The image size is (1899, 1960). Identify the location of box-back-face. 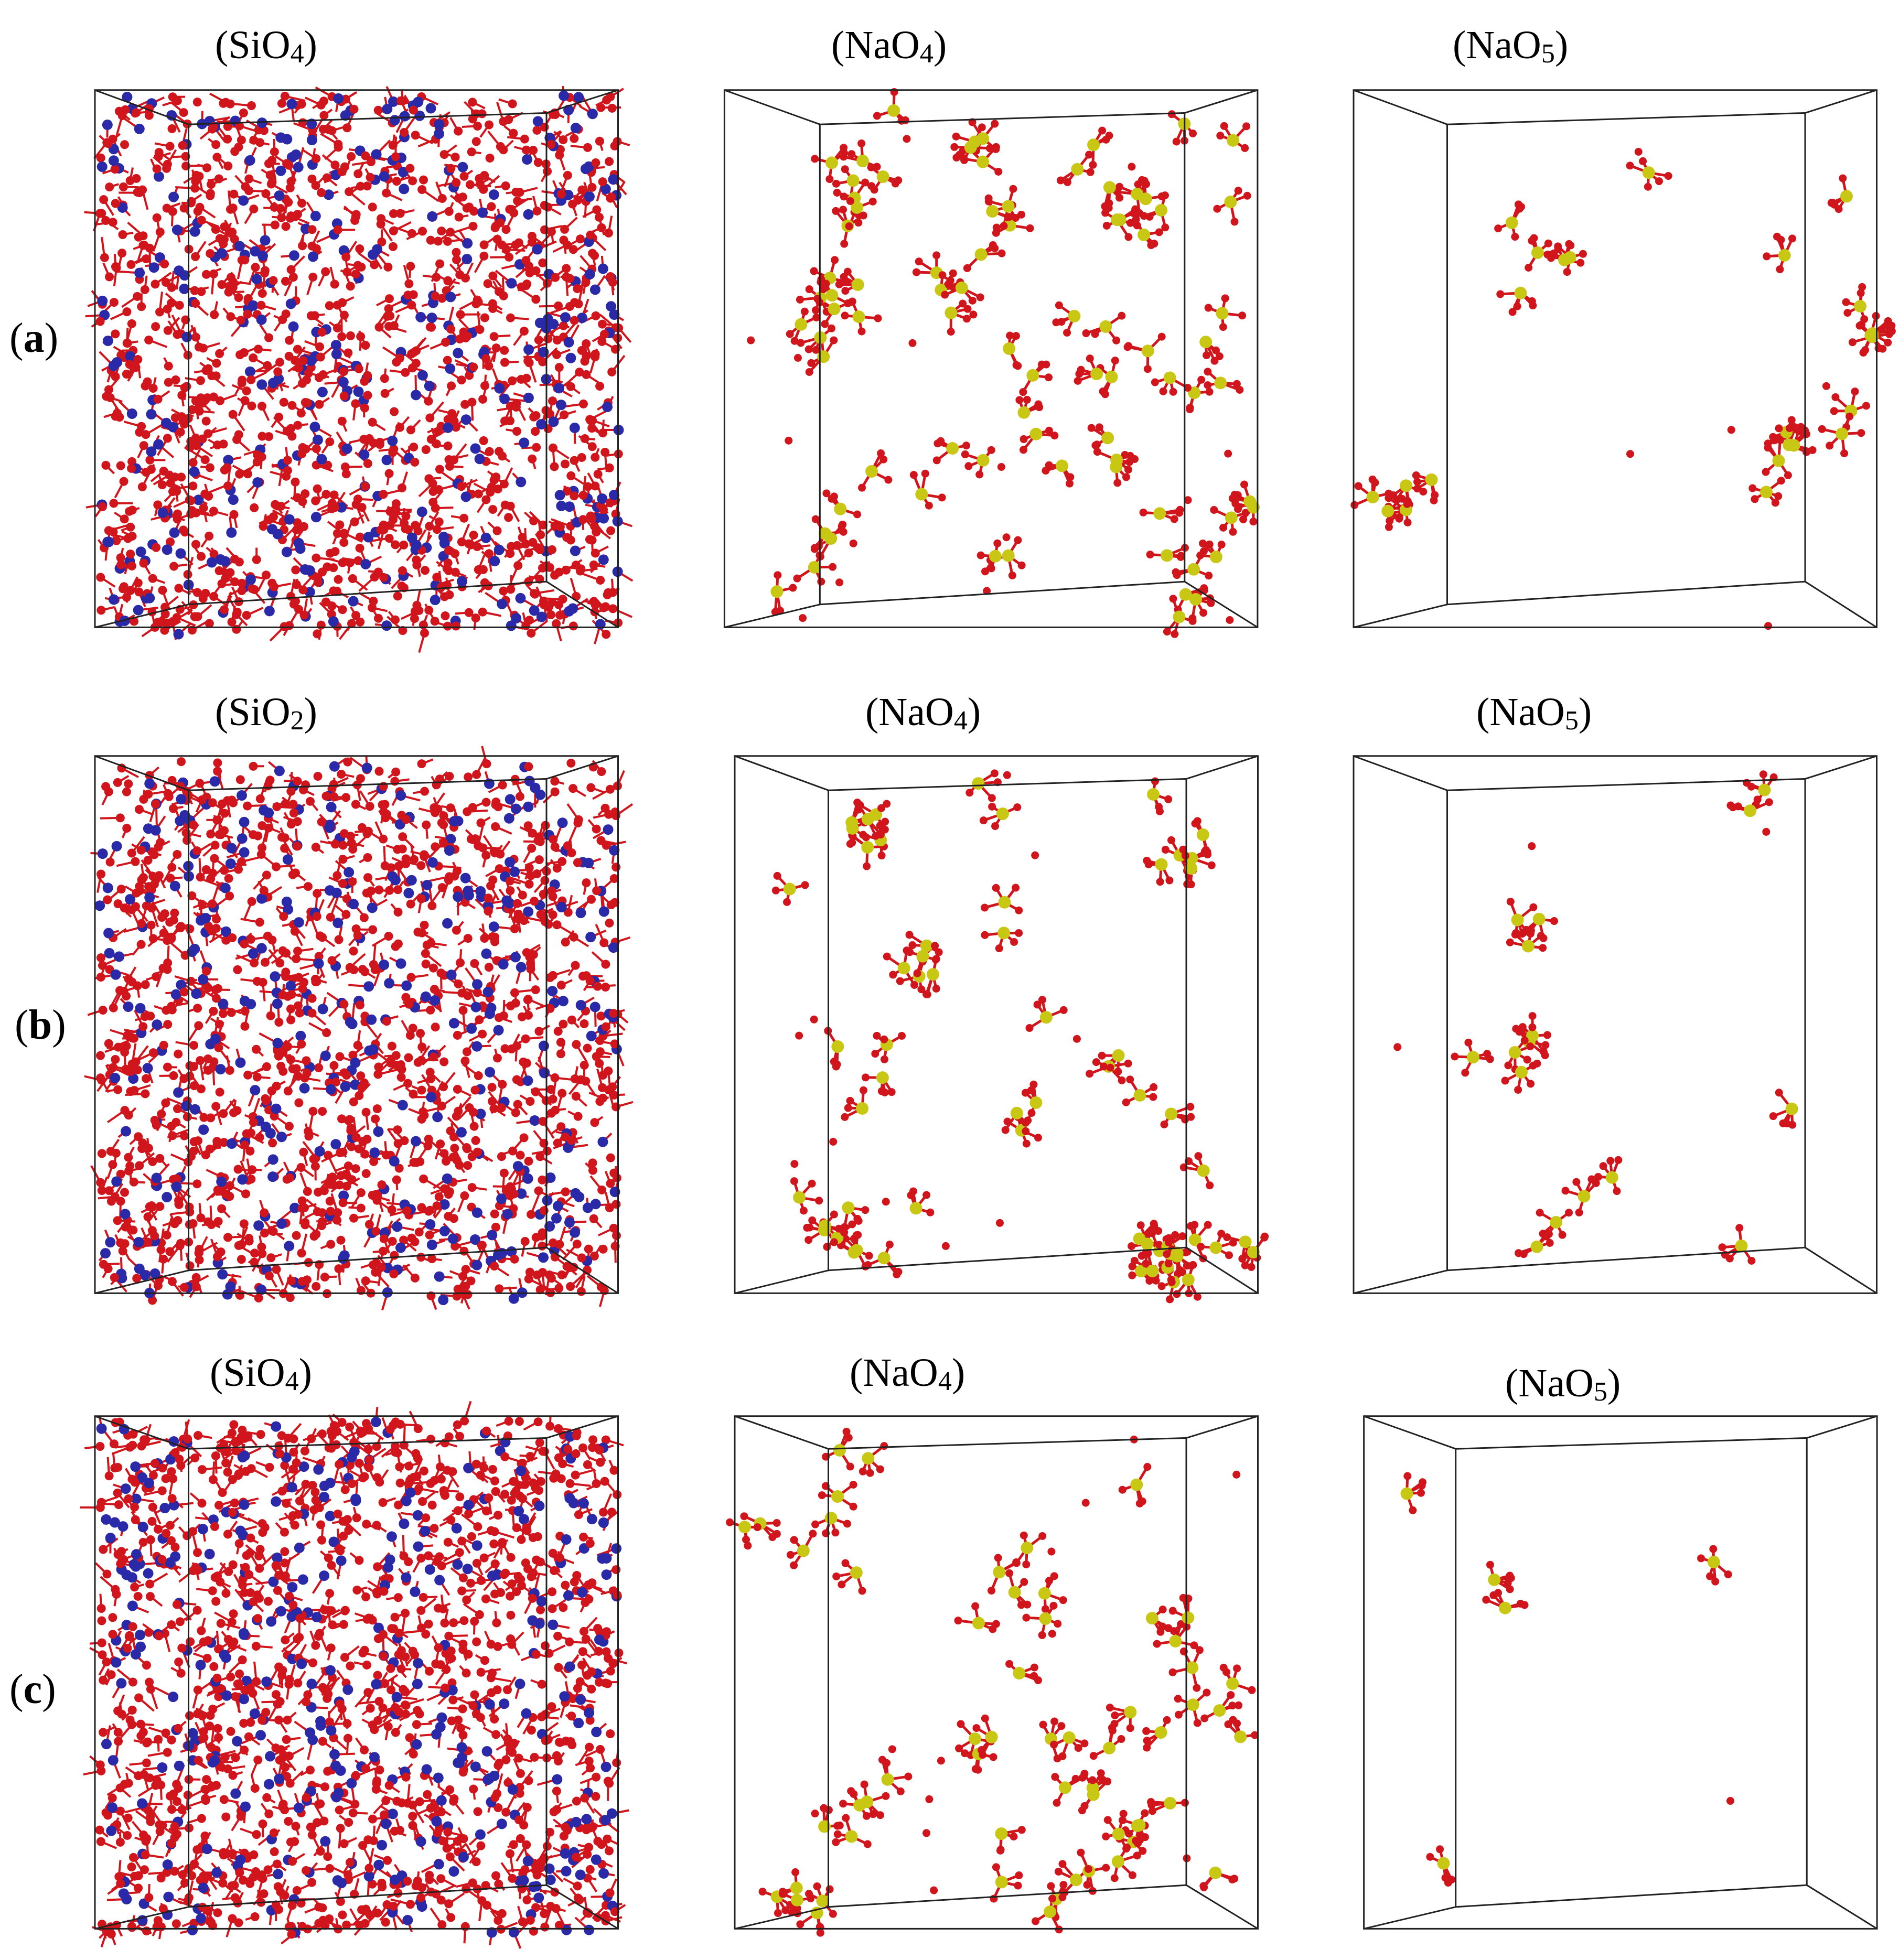
(368, 359).